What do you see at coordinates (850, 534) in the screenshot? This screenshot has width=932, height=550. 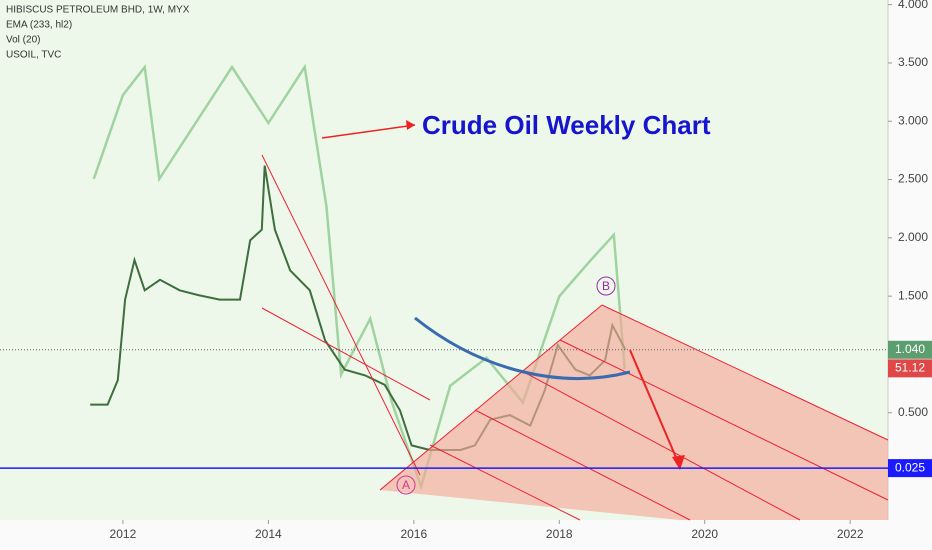 I see `x-tick-label: 2022` at bounding box center [850, 534].